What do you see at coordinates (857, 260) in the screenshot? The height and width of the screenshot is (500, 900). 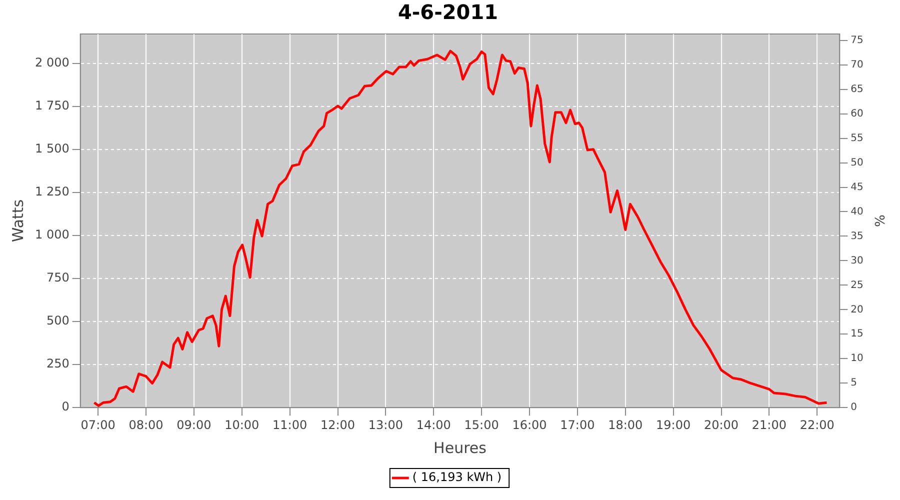 I see `y2-tick-label: 30` at bounding box center [857, 260].